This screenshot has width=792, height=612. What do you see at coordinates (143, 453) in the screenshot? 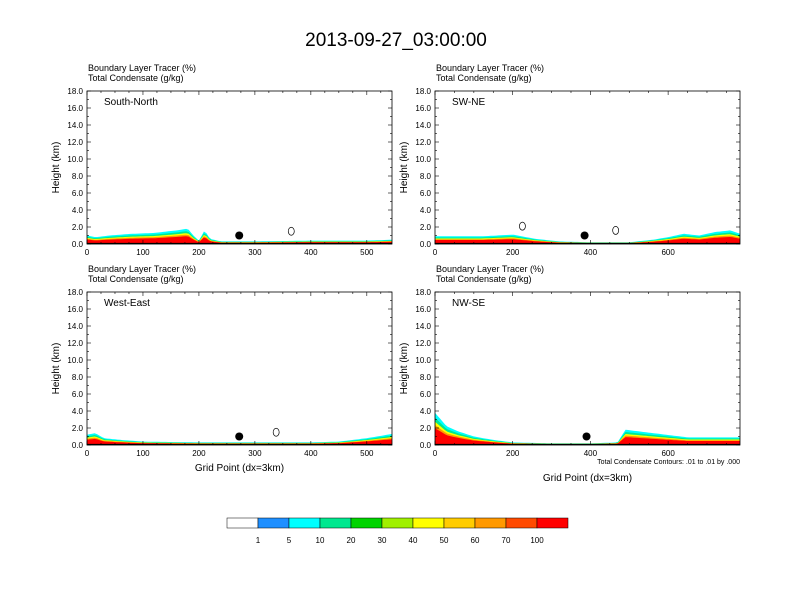
I see `x-tick-label: 100` at bounding box center [143, 453].